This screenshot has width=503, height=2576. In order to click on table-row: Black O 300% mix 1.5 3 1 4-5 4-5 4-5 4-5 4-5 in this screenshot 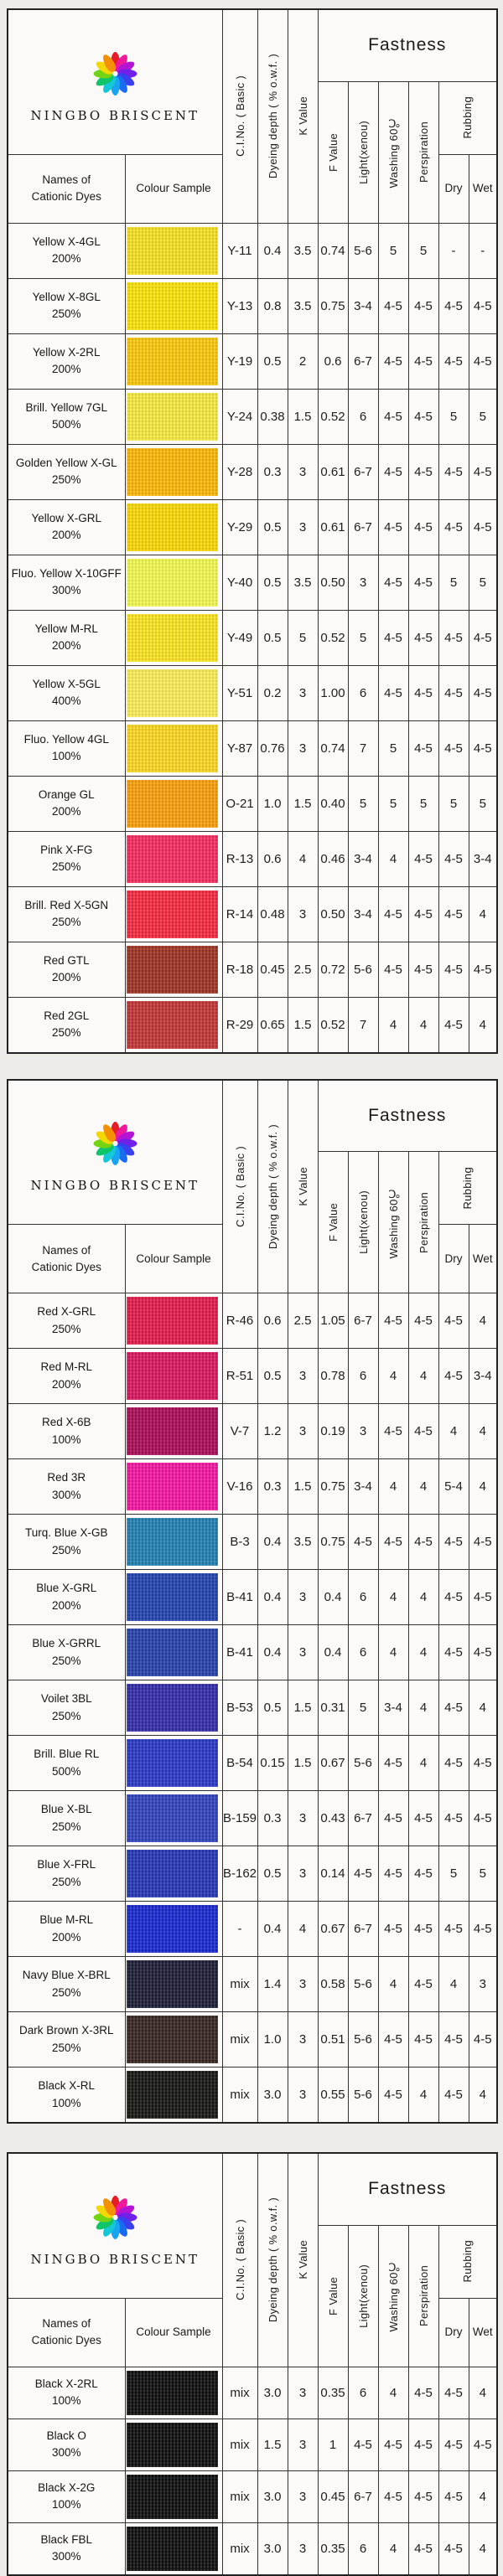, I will do `click(252, 2444)`.